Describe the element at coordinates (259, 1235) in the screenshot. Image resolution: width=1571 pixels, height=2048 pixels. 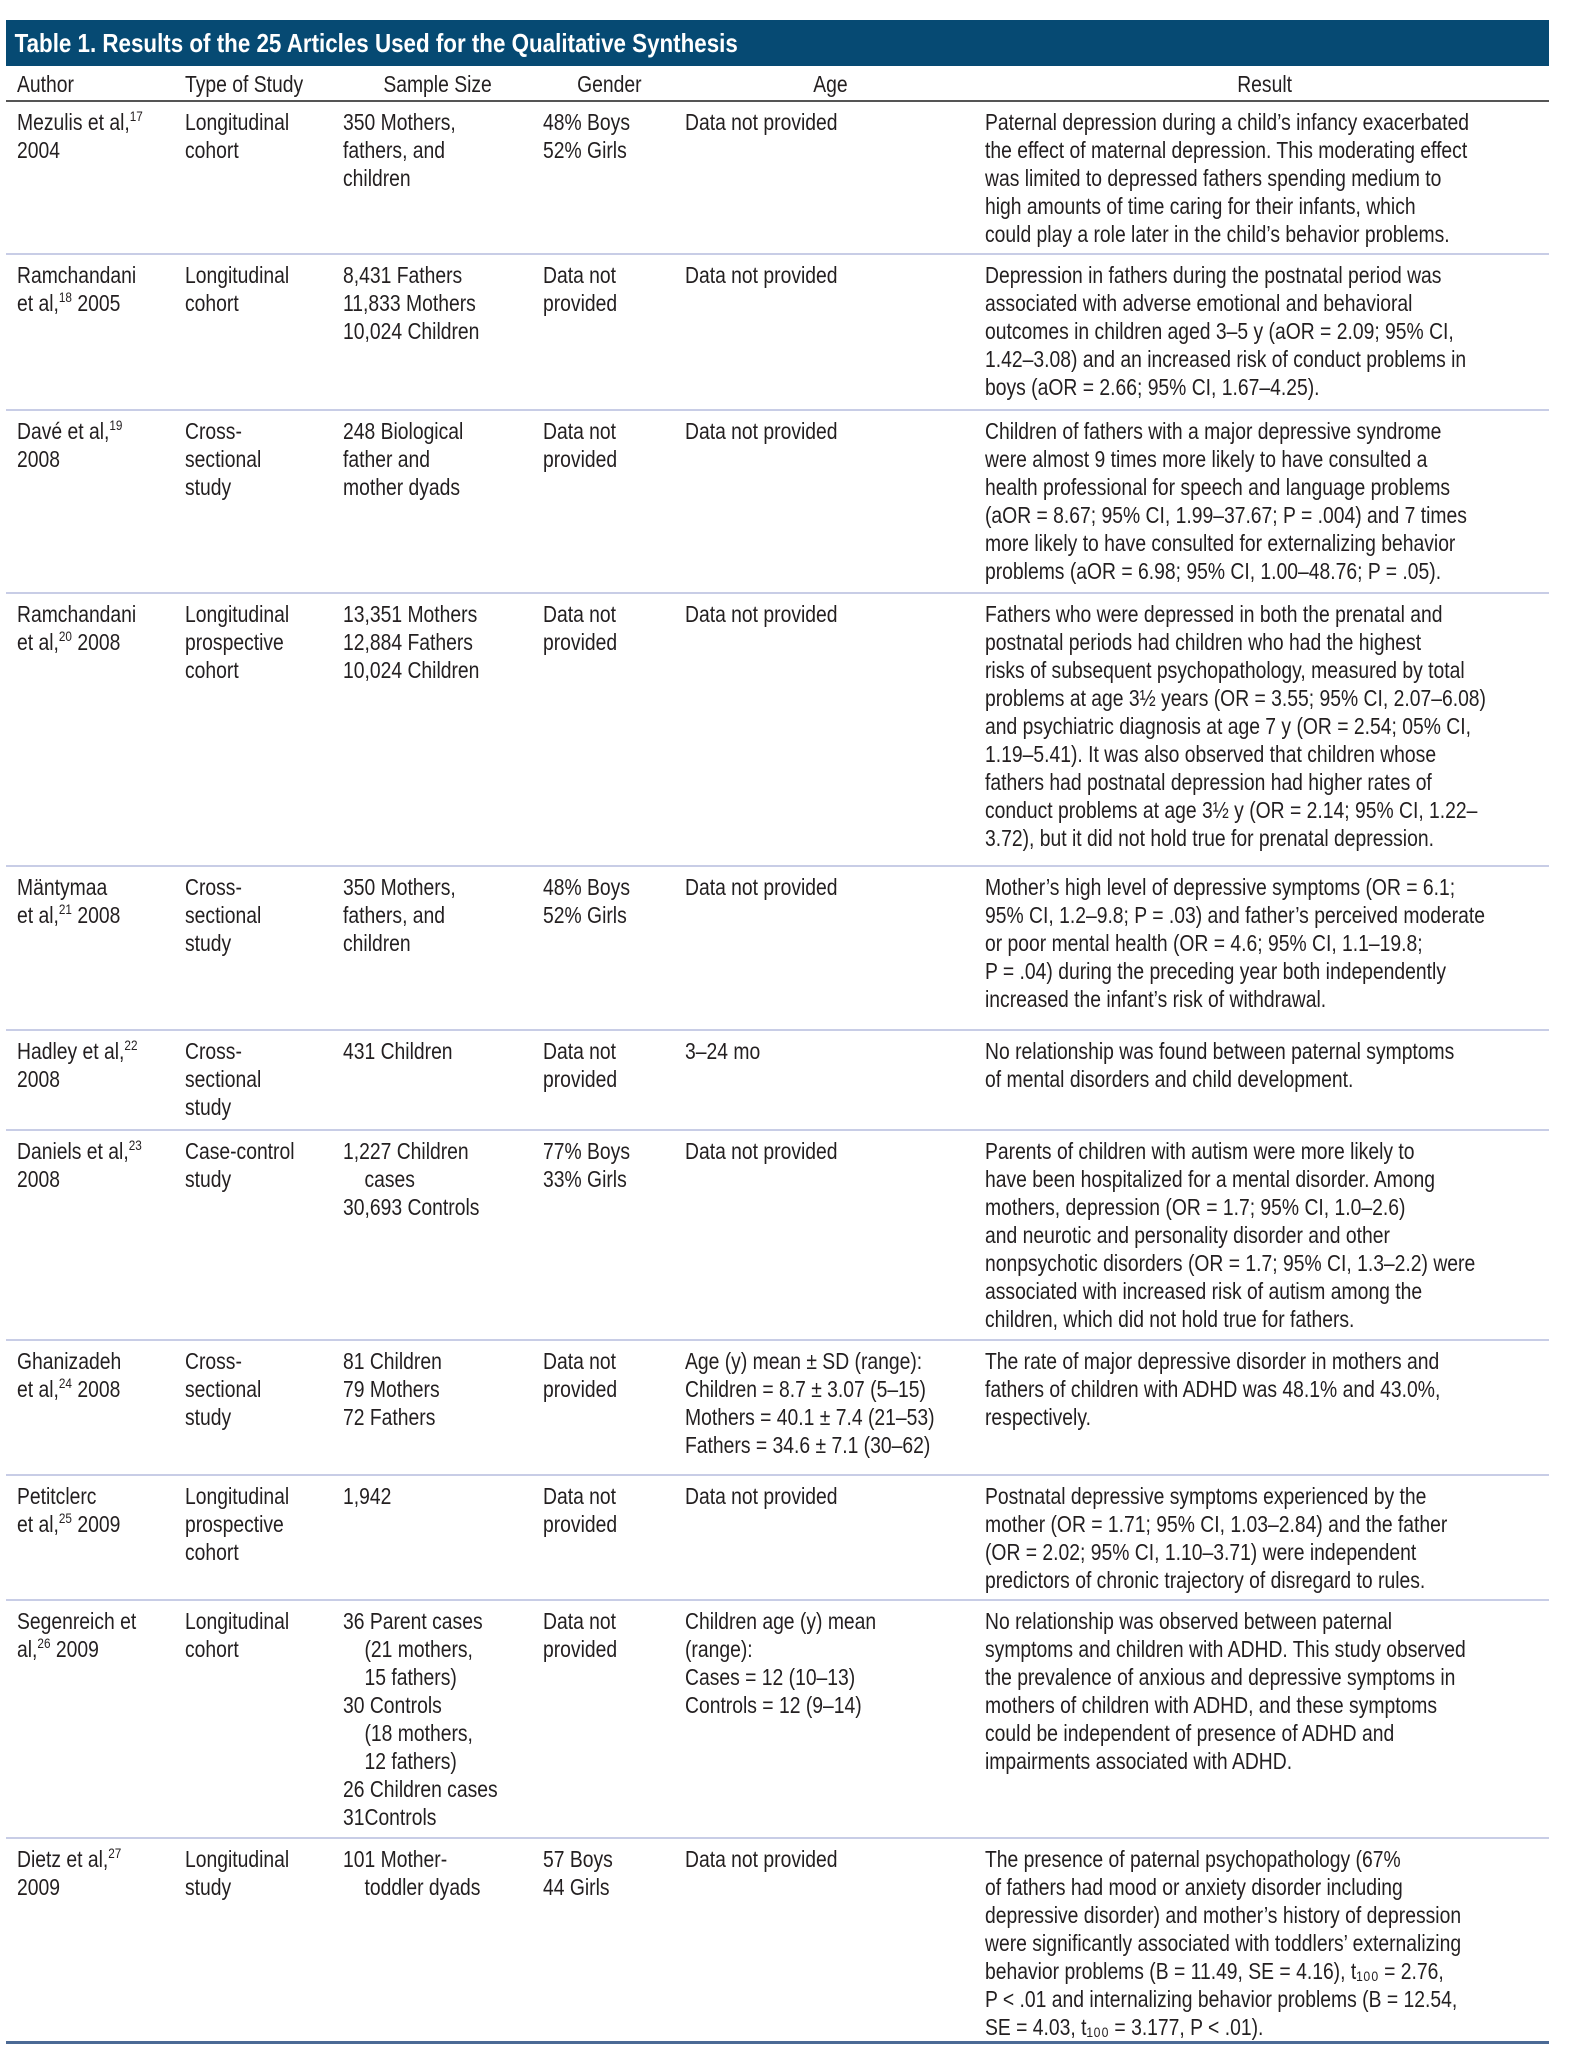
I see `cell-type: Case-control study` at that location.